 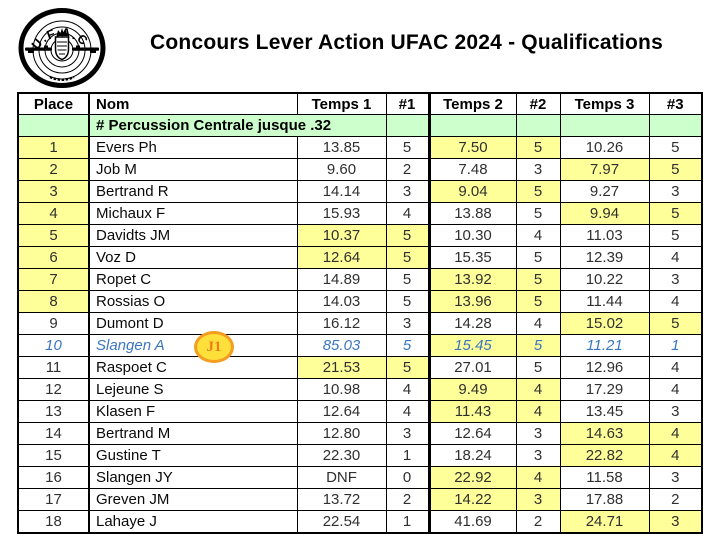 I want to click on col-header-hits1: #1, so click(x=407, y=103).